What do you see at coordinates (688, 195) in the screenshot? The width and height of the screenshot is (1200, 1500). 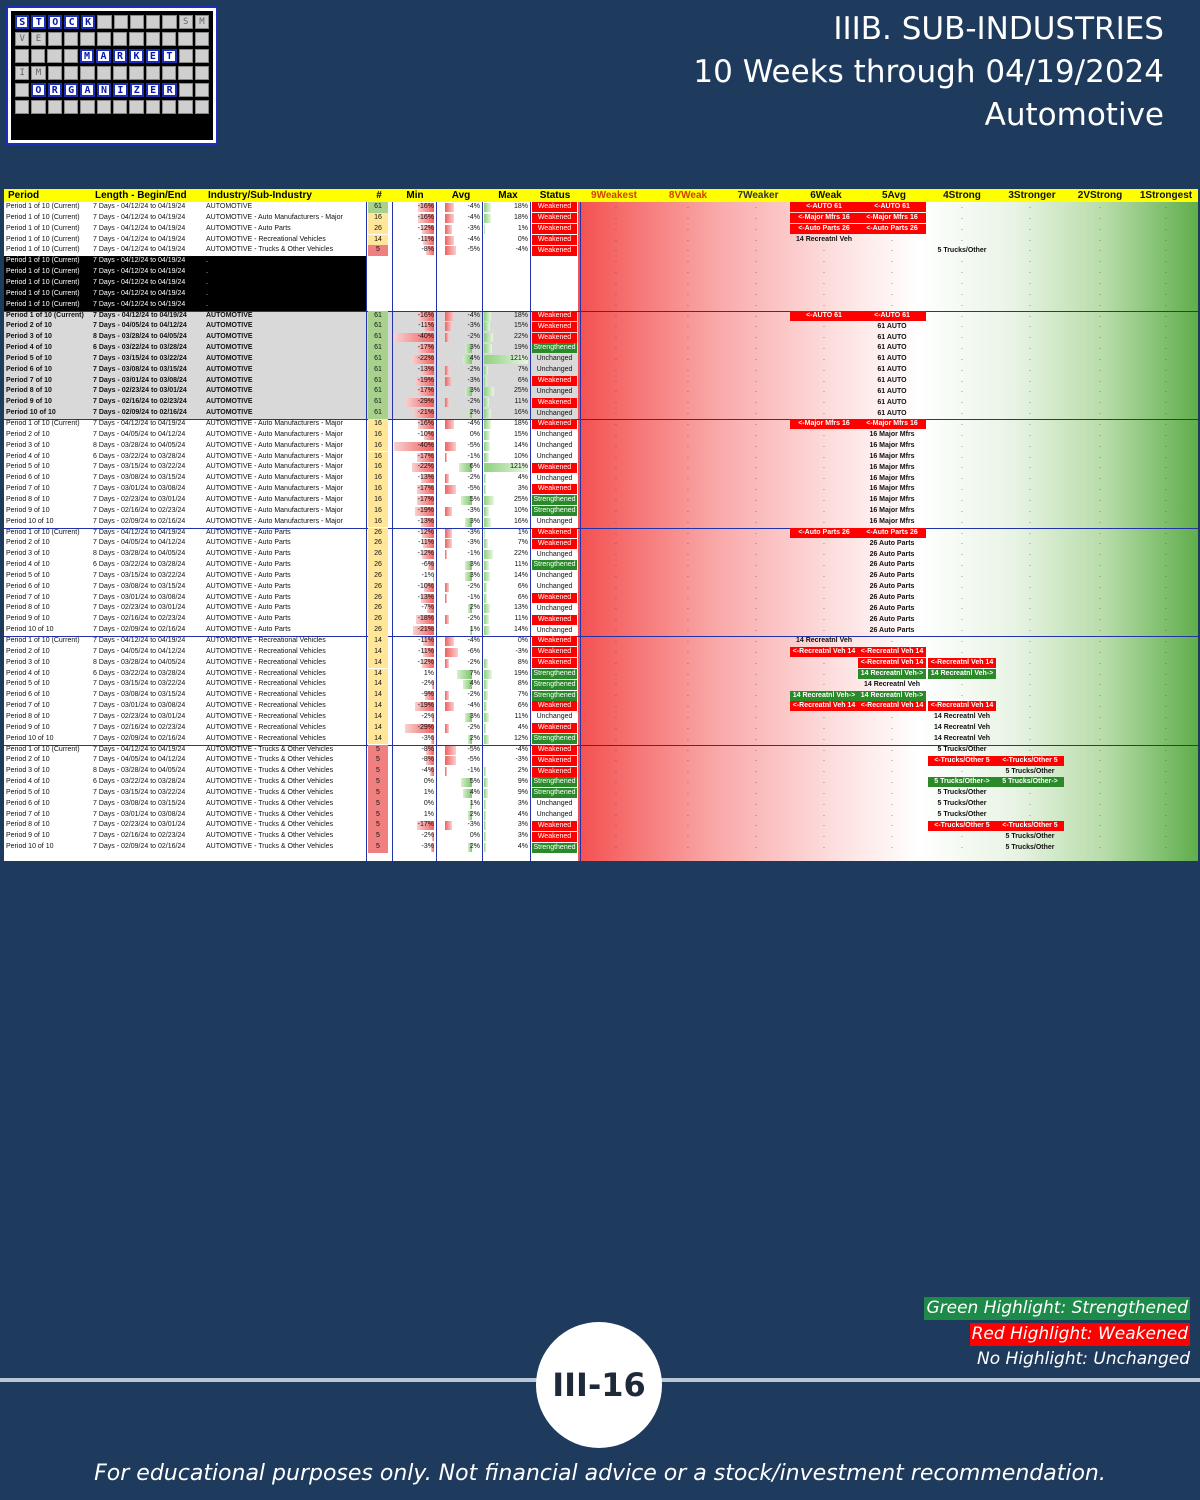 I see `column-header: 8VWeak` at bounding box center [688, 195].